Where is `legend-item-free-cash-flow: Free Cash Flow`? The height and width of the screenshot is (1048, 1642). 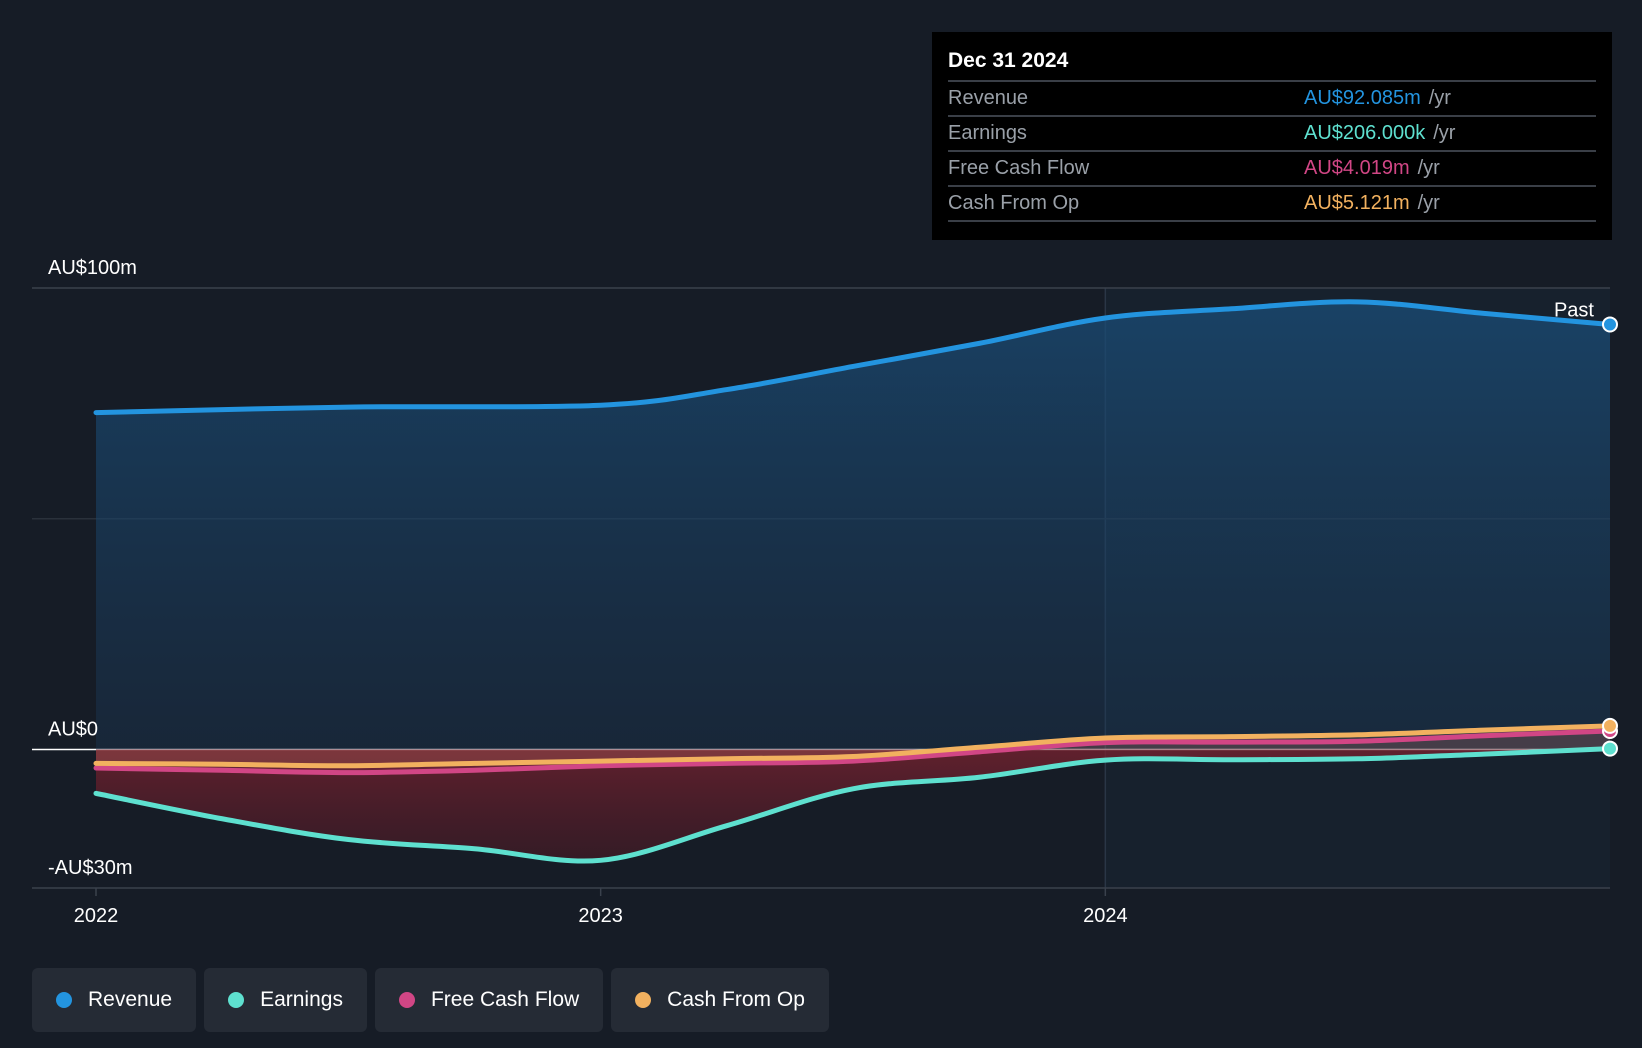
legend-item-free-cash-flow: Free Cash Flow is located at coordinates (489, 1000).